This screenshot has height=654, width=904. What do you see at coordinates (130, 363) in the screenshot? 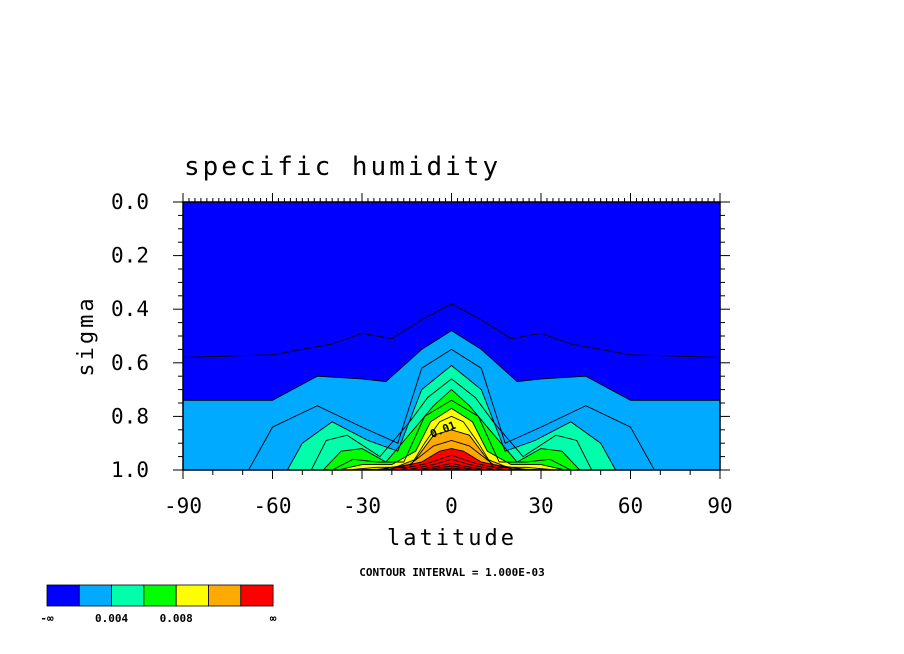
I see `y-tick-label: 0.6` at bounding box center [130, 363].